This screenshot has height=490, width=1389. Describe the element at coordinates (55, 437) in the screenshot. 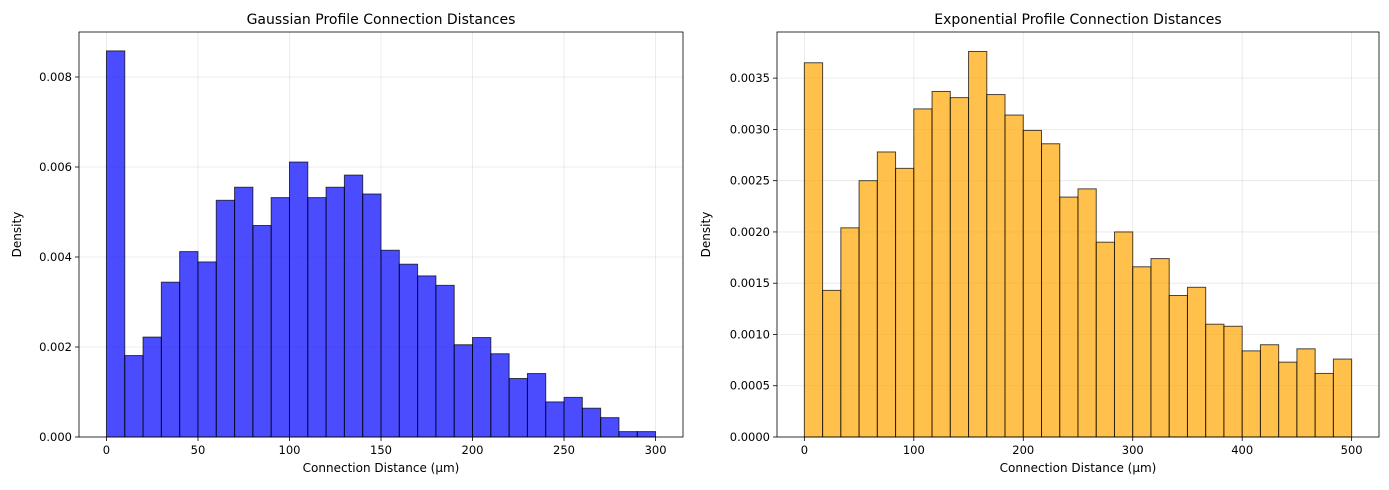

I see `y-tick-label: 0.000` at that location.